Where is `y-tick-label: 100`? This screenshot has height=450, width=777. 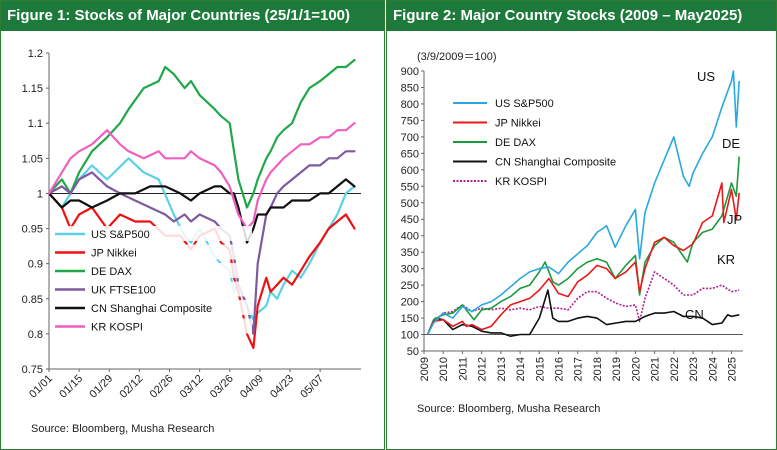
y-tick-label: 100 is located at coordinates (410, 336).